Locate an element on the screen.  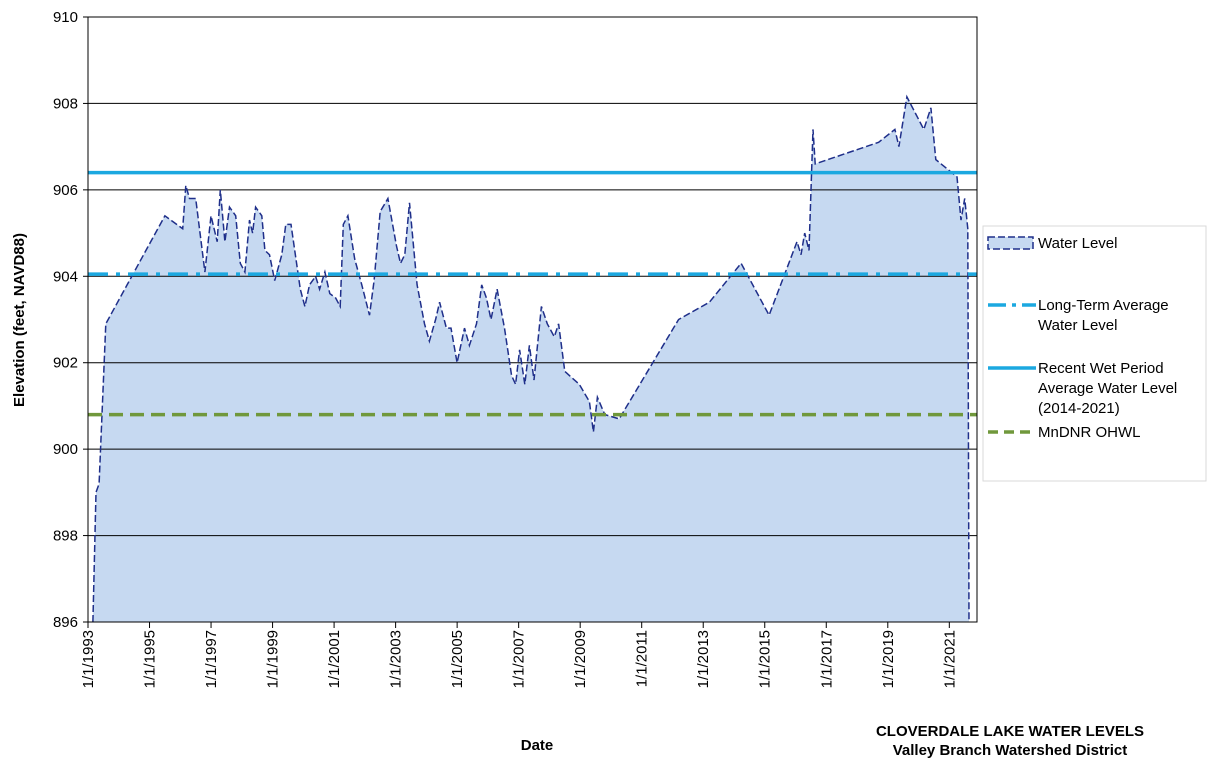
x-tick-label: 1/1/2005 is located at coordinates (457, 659).